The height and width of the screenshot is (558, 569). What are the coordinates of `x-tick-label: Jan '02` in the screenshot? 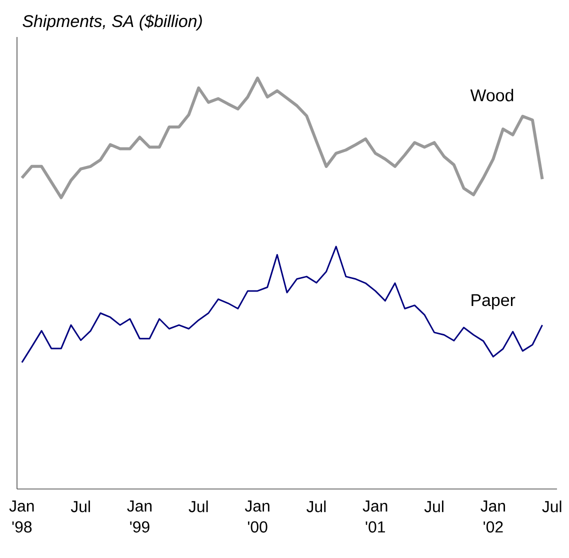 It's located at (492, 516).